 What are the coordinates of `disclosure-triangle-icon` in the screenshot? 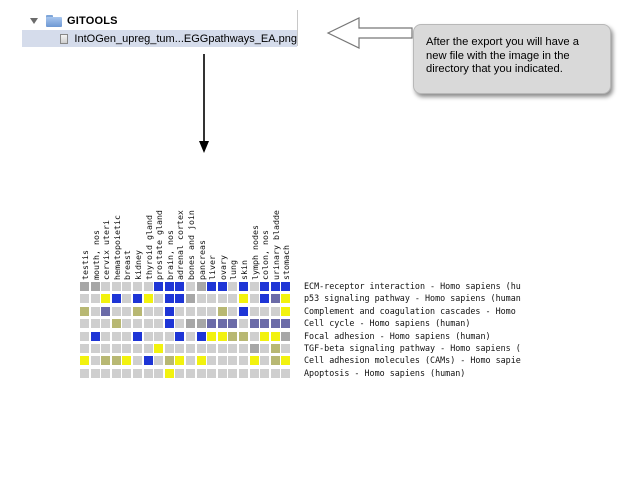 It's located at (34, 20).